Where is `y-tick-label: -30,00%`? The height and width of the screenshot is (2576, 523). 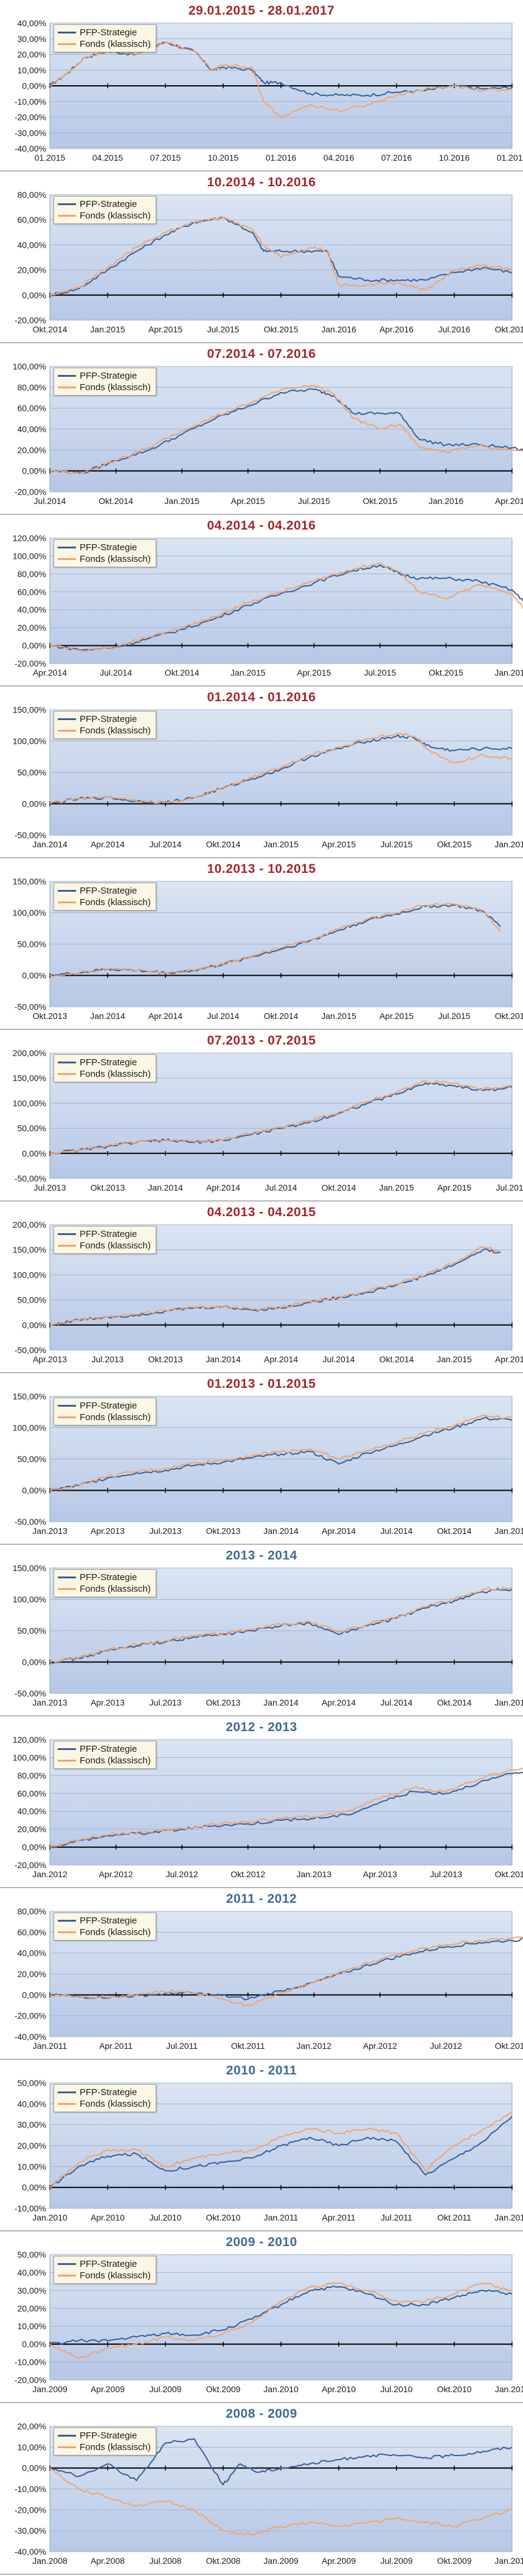 y-tick-label: -30,00% is located at coordinates (30, 2531).